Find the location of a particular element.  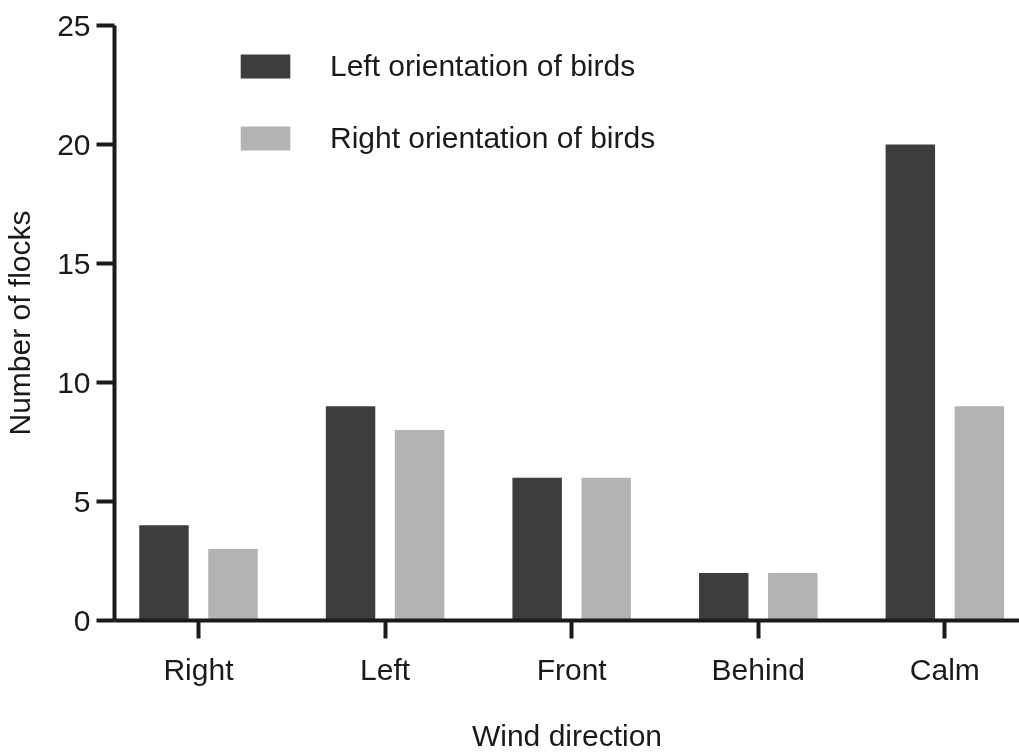

x-tick-label: Right is located at coordinates (199, 669).